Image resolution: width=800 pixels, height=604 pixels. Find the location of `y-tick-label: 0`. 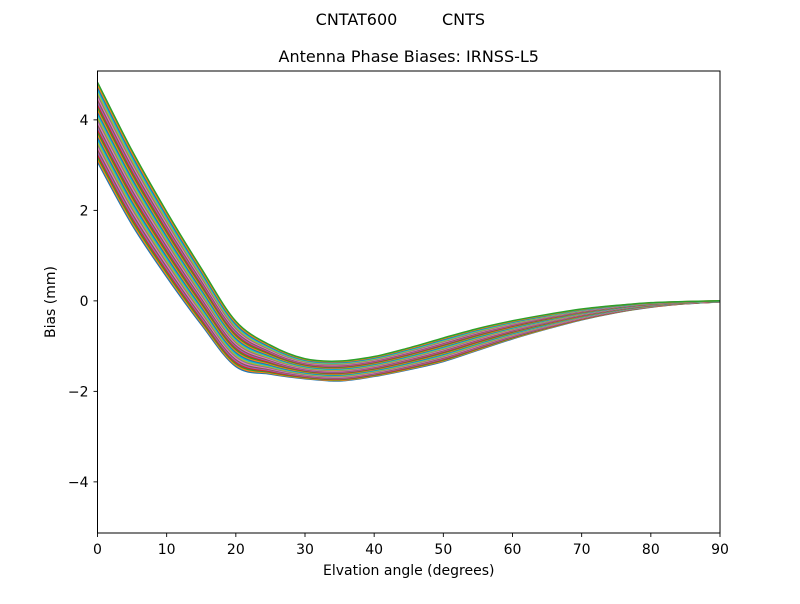

y-tick-label: 0 is located at coordinates (84, 302).